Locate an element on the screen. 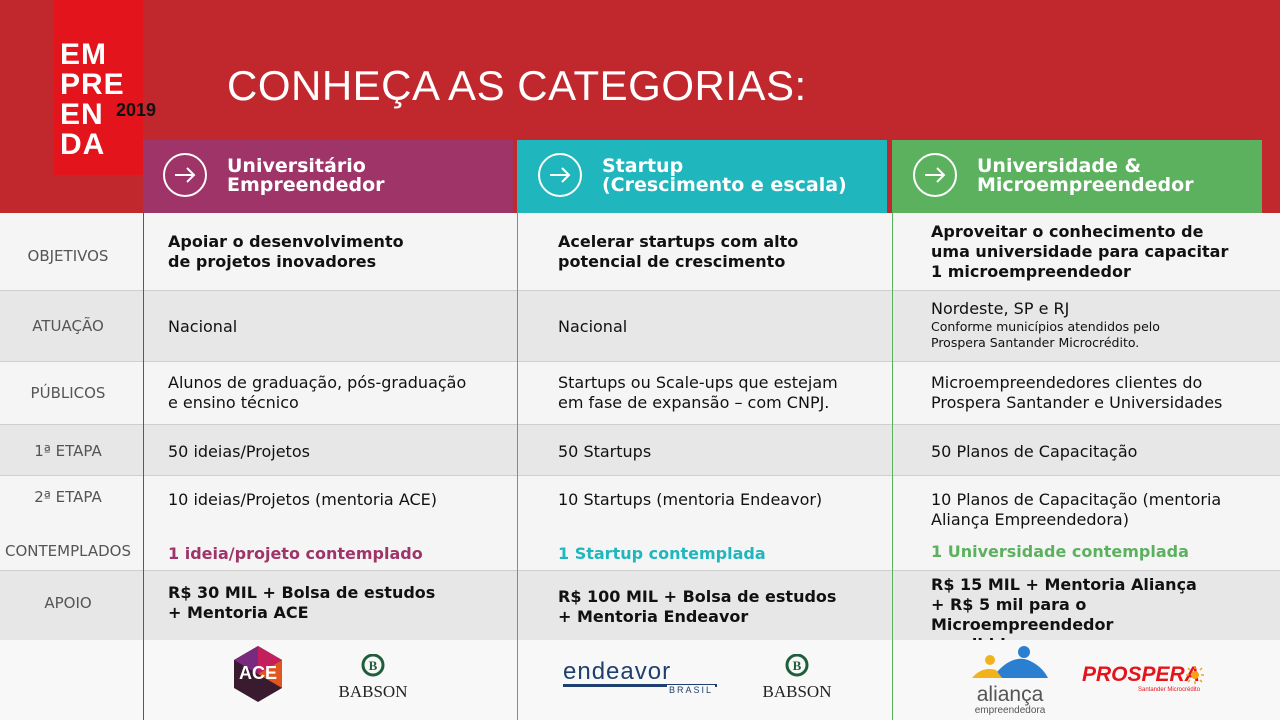 The height and width of the screenshot is (720, 1280). alianca-logo: aliança empreendedora is located at coordinates (1010, 680).